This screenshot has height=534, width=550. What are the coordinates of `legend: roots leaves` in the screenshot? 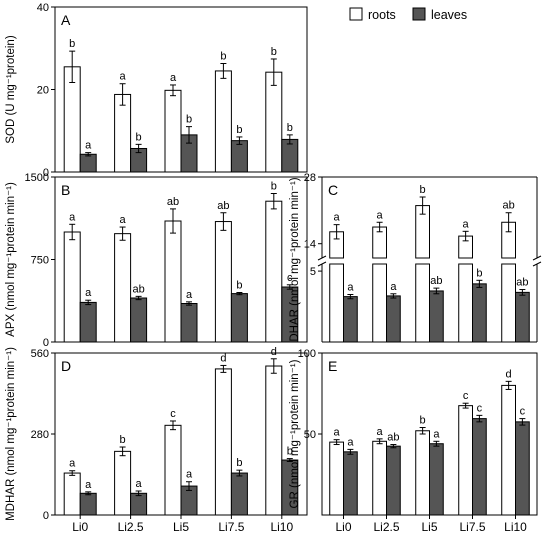 It's located at (408, 14).